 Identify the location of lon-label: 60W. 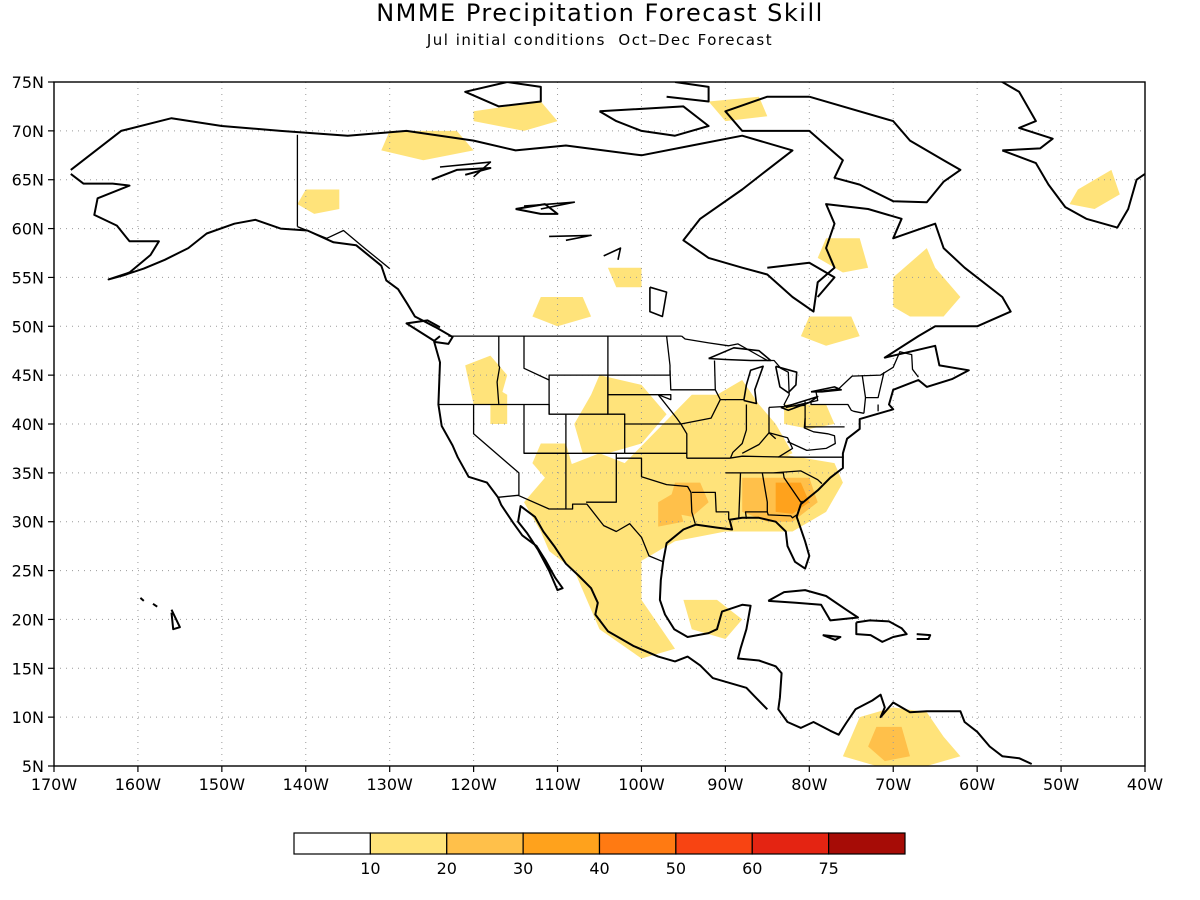
(977, 784).